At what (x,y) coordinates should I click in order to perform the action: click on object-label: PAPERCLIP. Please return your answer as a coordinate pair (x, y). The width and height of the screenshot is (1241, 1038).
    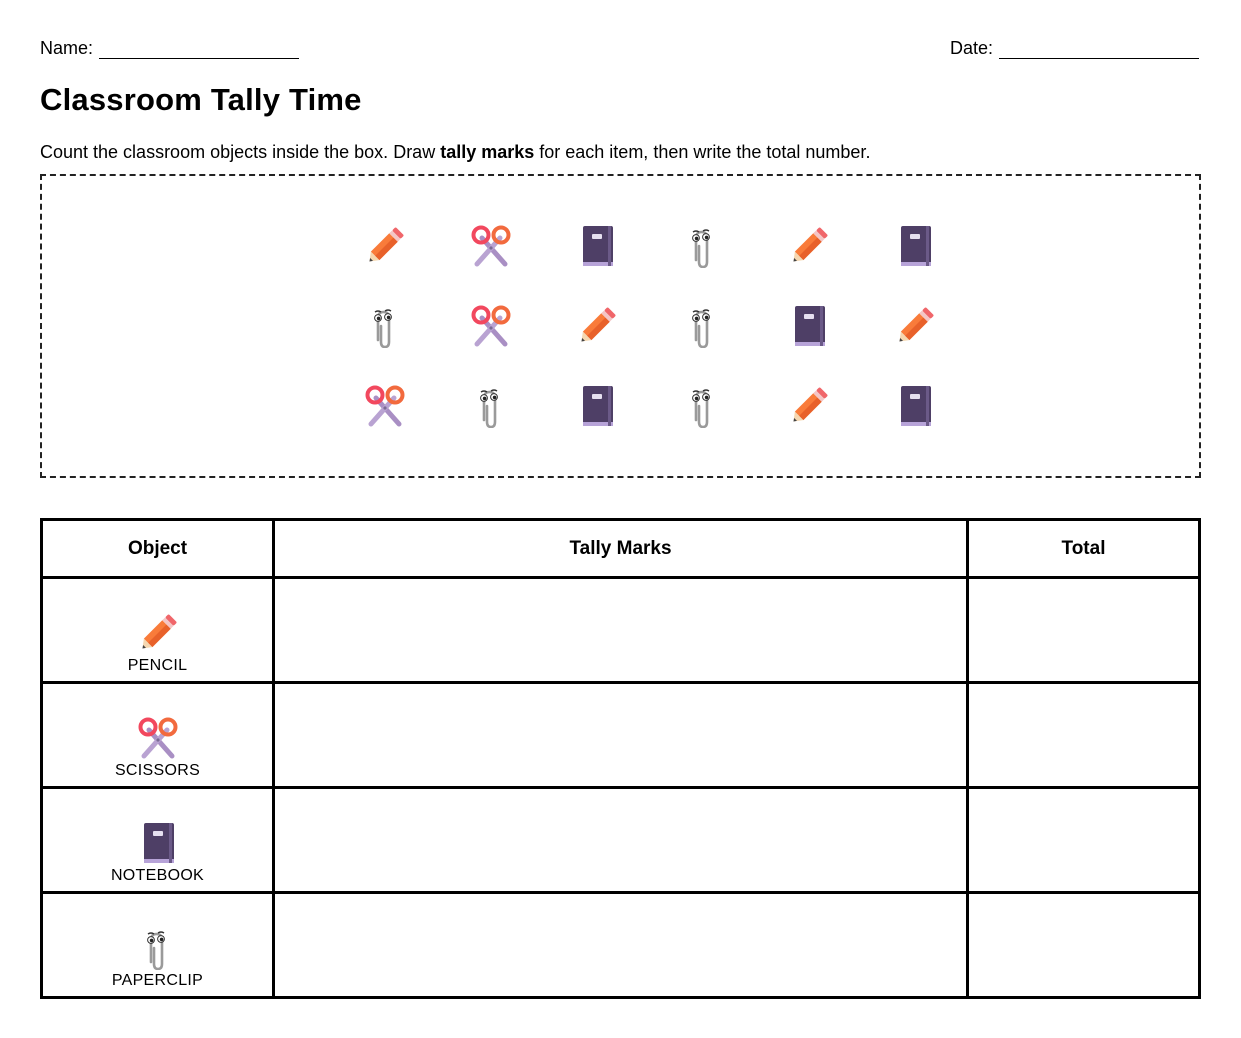
    Looking at the image, I should click on (157, 980).